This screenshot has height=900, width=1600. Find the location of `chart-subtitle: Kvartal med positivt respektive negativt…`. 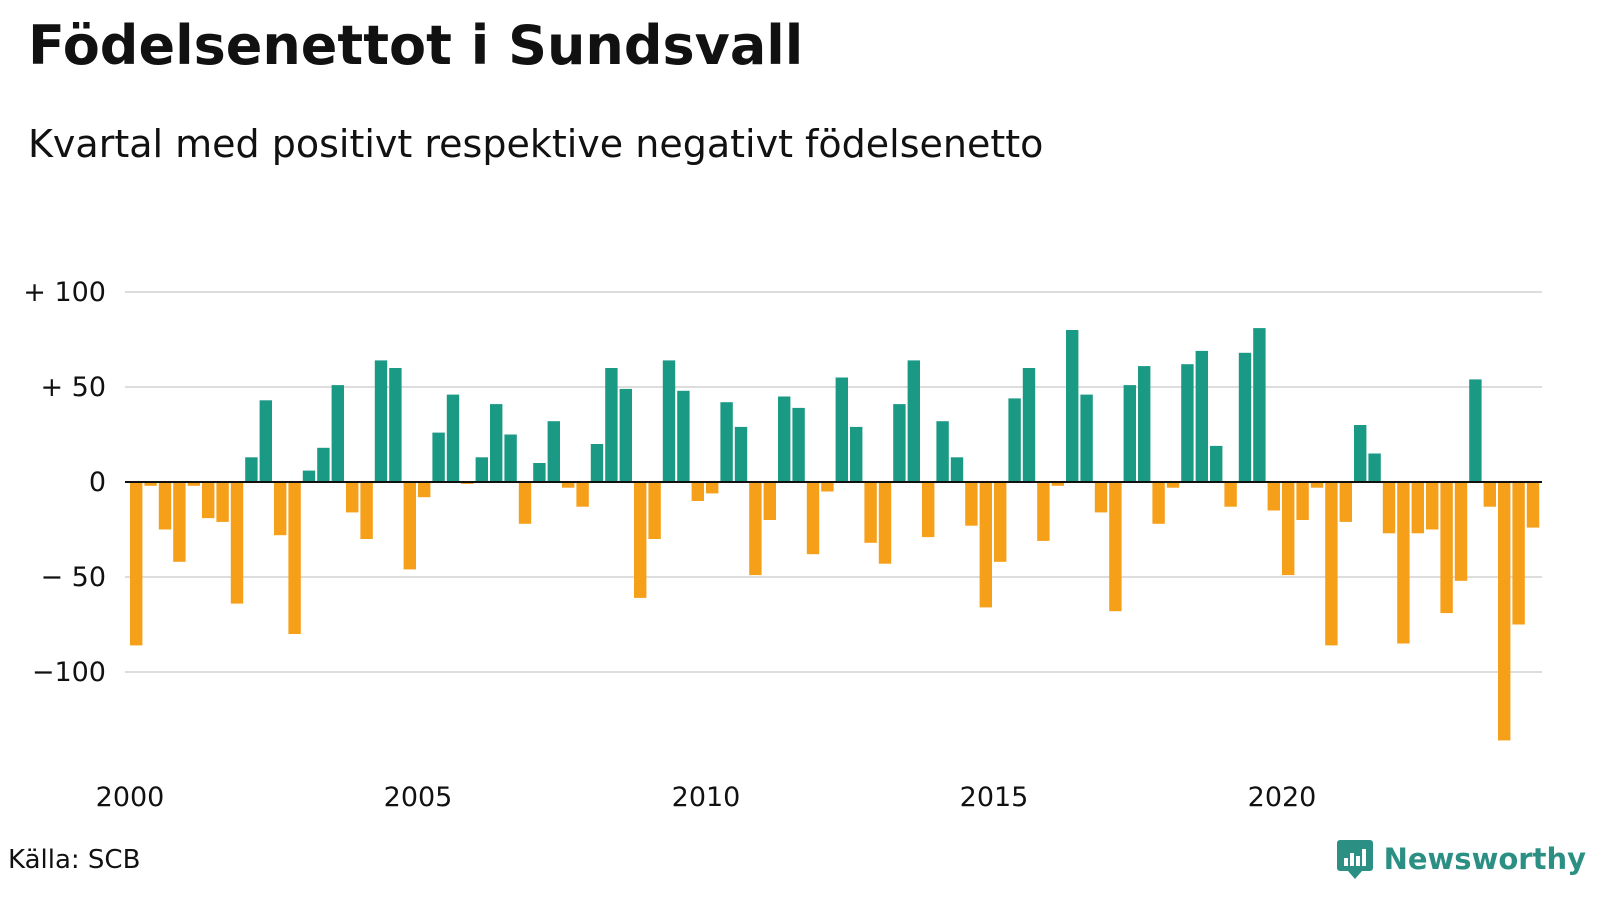

chart-subtitle: Kvartal med positivt respektive negativt… is located at coordinates (536, 144).